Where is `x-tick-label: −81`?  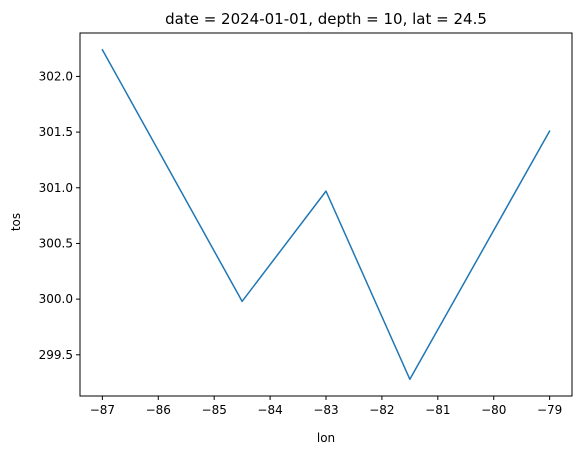 x-tick-label: −81 is located at coordinates (437, 410).